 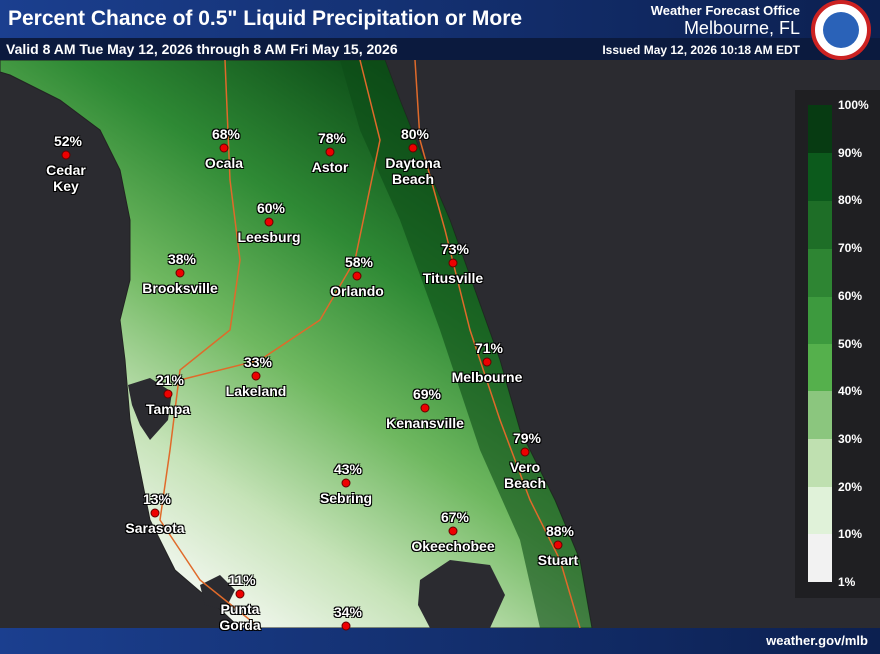 What do you see at coordinates (455, 517) in the screenshot?
I see `city-percent: 67%` at bounding box center [455, 517].